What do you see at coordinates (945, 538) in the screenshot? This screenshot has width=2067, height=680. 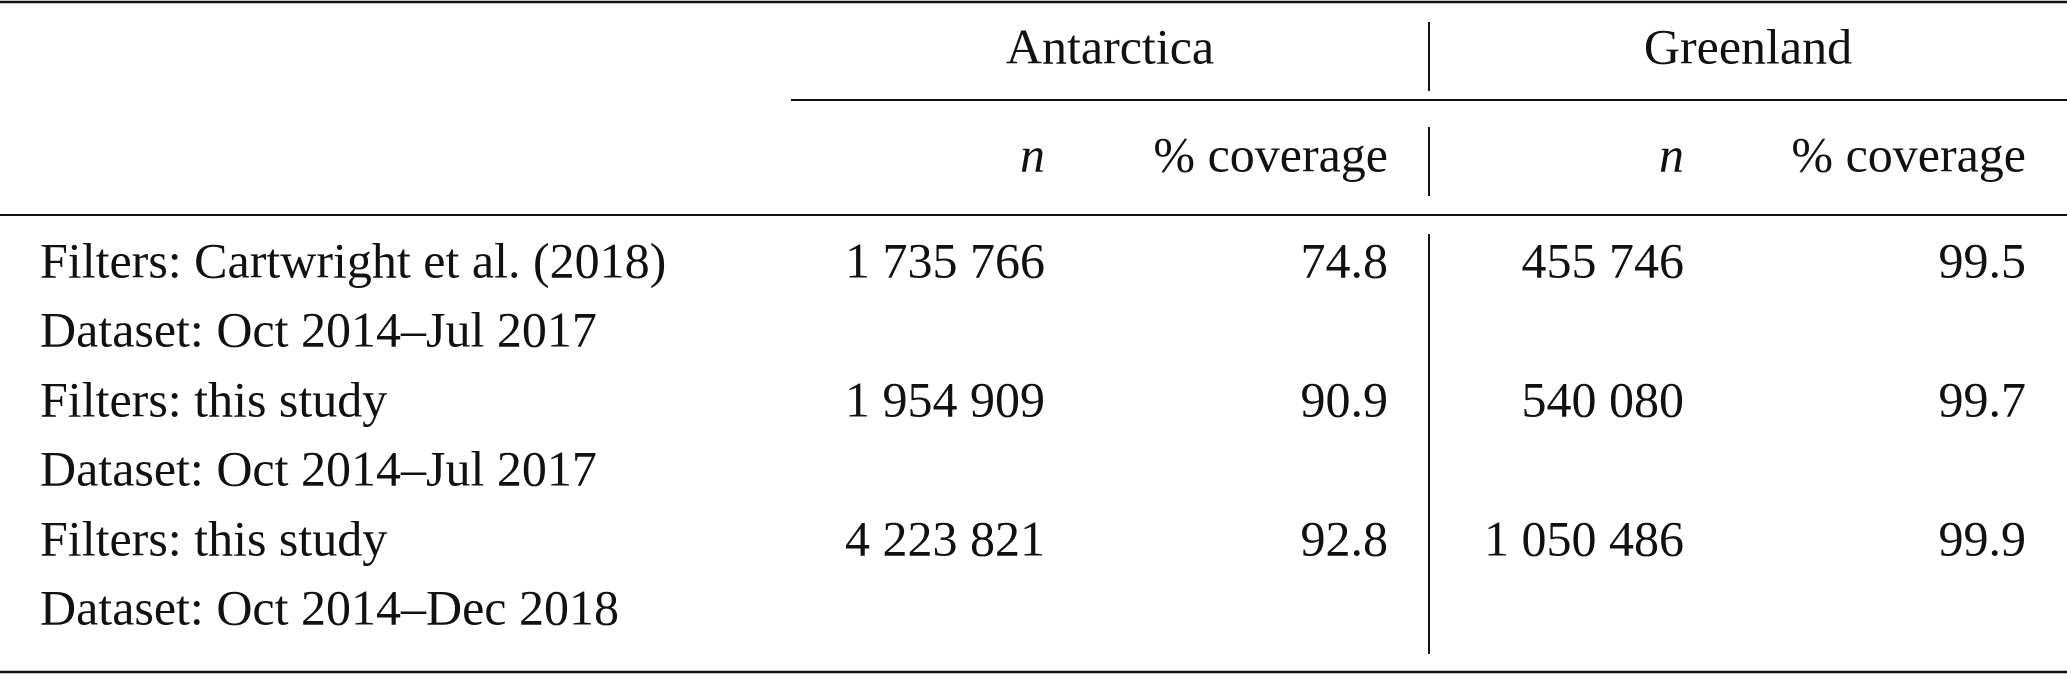 I see `cell-value: 4 223 821` at bounding box center [945, 538].